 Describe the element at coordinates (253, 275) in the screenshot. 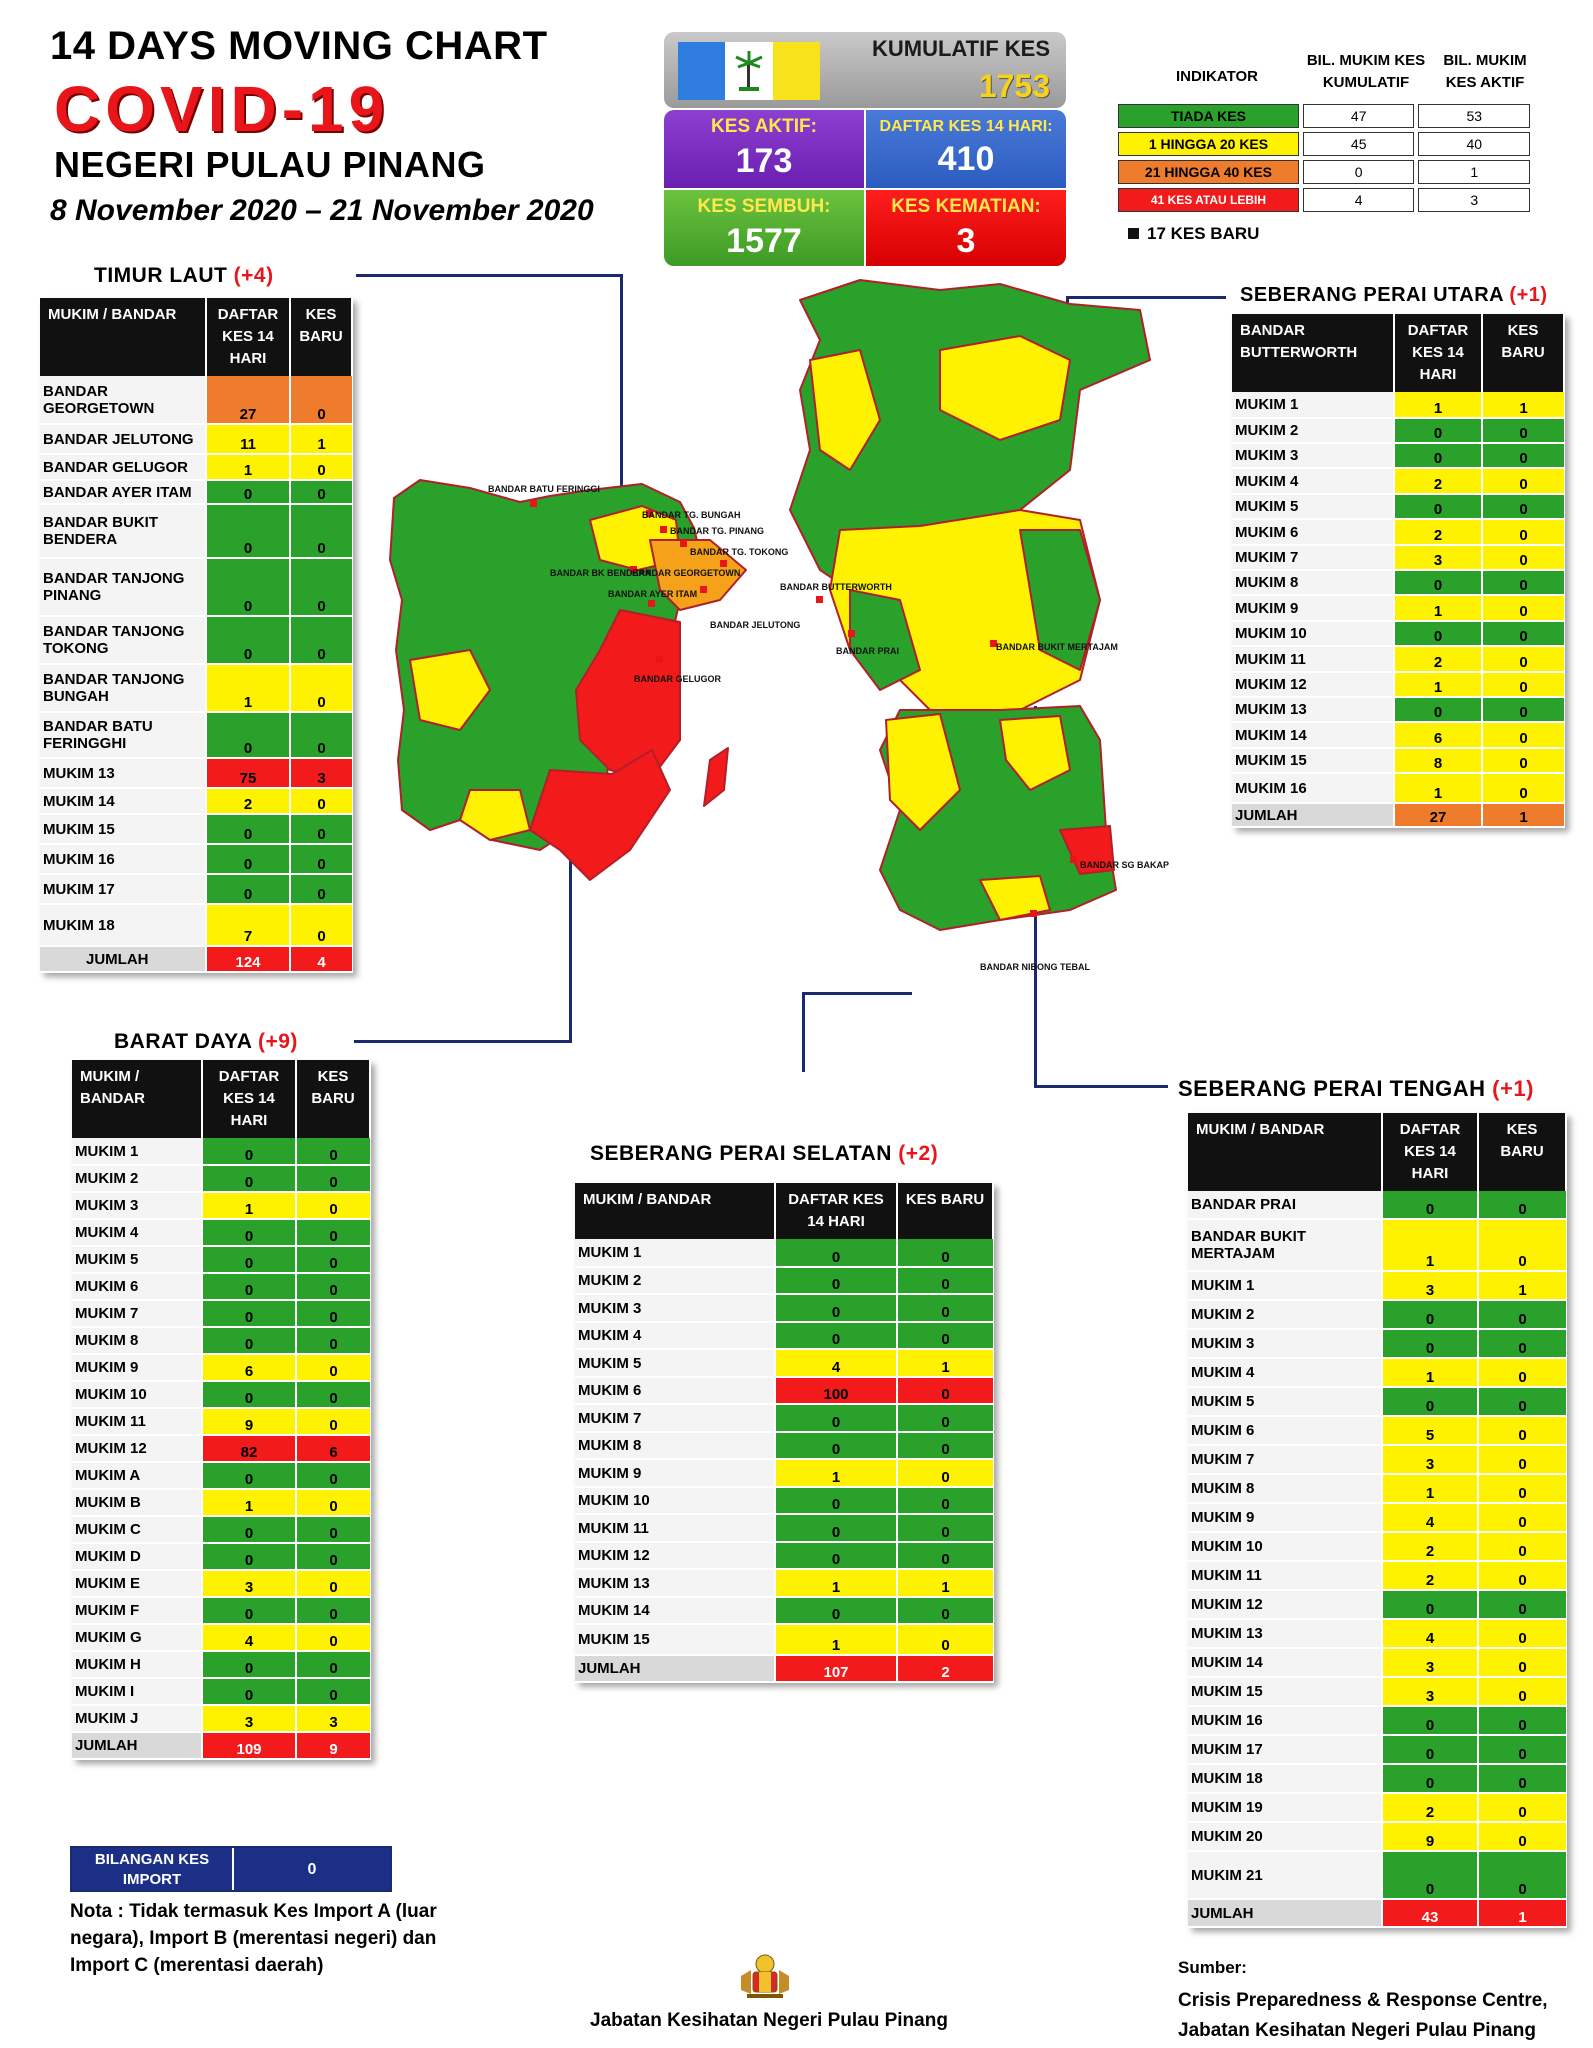

I see `timur-laut-plus: (+4)` at that location.